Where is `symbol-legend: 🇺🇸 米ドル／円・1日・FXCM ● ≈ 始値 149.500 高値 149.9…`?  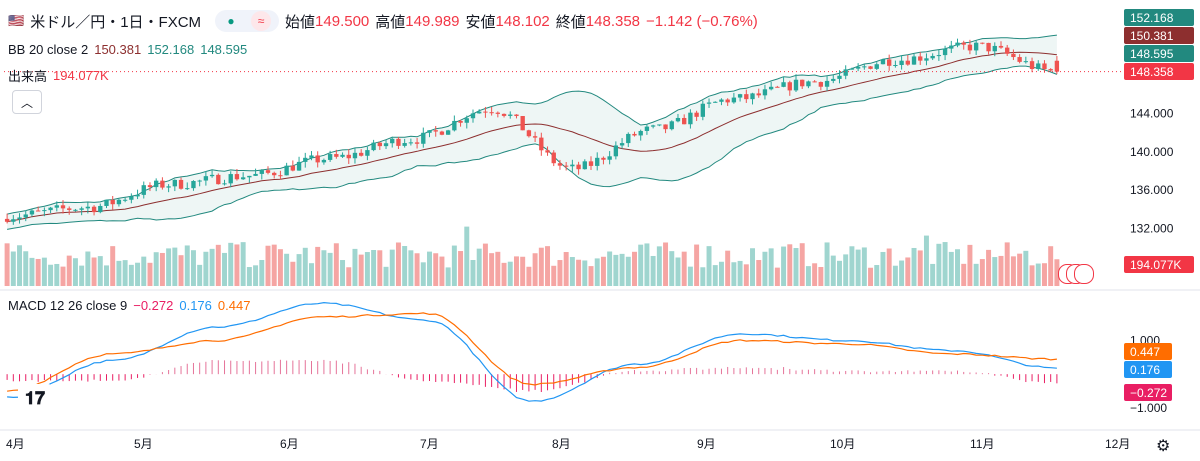 symbol-legend: 🇺🇸 米ドル／円・1日・FXCM ● ≈ 始値 149.500 高値 149.9… is located at coordinates (386, 21).